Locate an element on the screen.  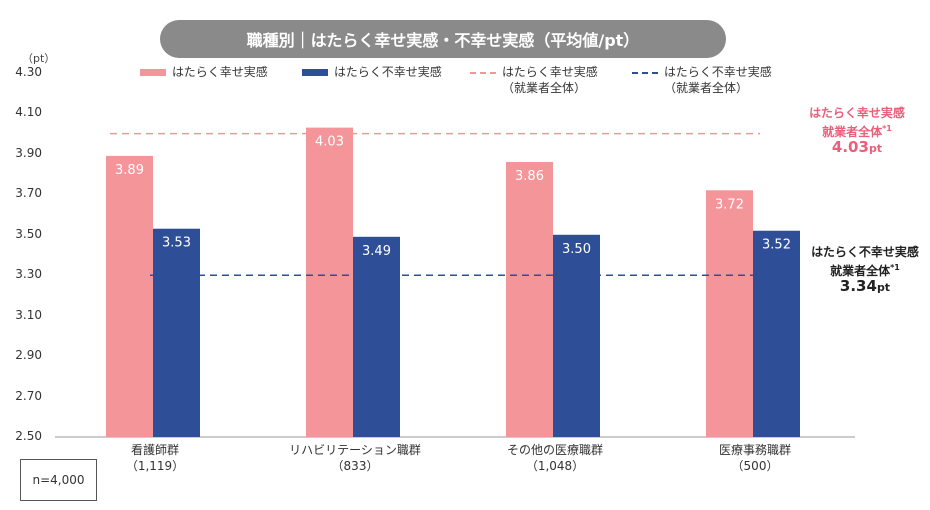
legend-unhappy-label: はたらく不幸せ実感 is located at coordinates (388, 72).